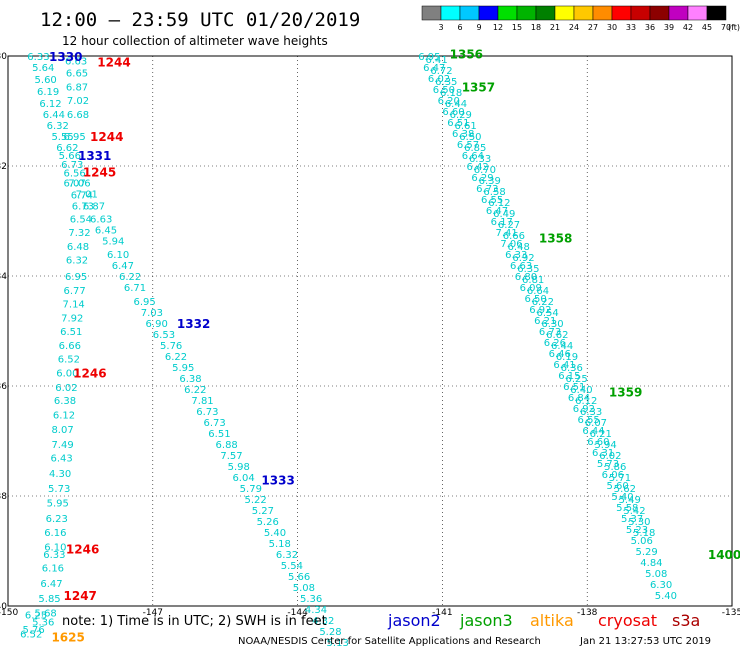 This screenshot has width=740, height=650. Describe the element at coordinates (55, 533) in the screenshot. I see `swh-label: 6.16` at that location.